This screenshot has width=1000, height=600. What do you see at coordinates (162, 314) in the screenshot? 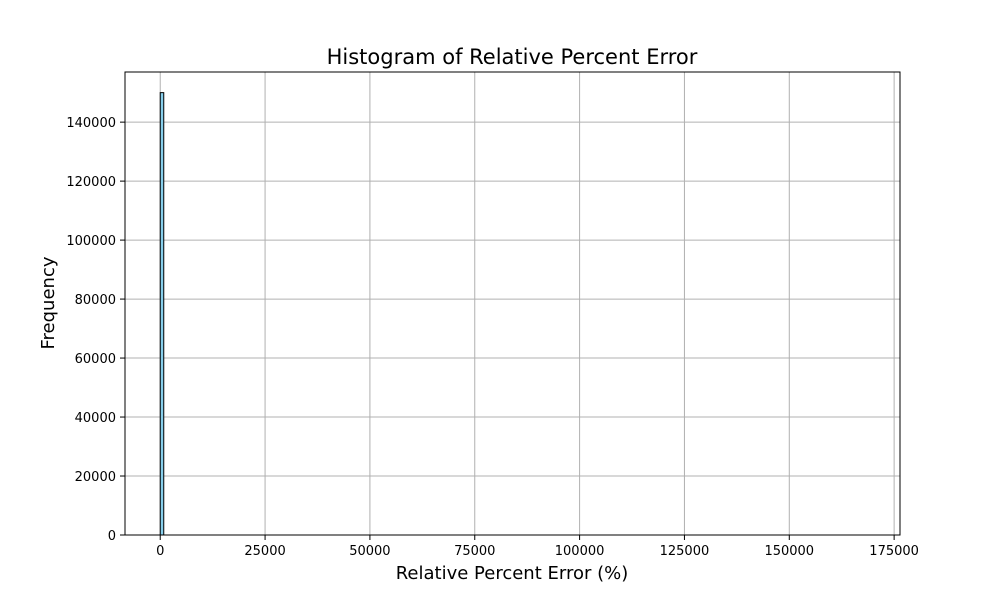
I see `histogram-bar` at bounding box center [162, 314].